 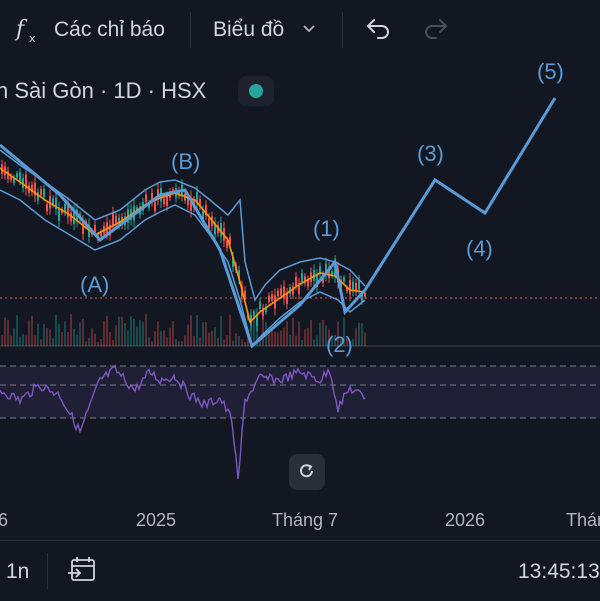 I want to click on market-status-indicator, so click(x=256, y=91).